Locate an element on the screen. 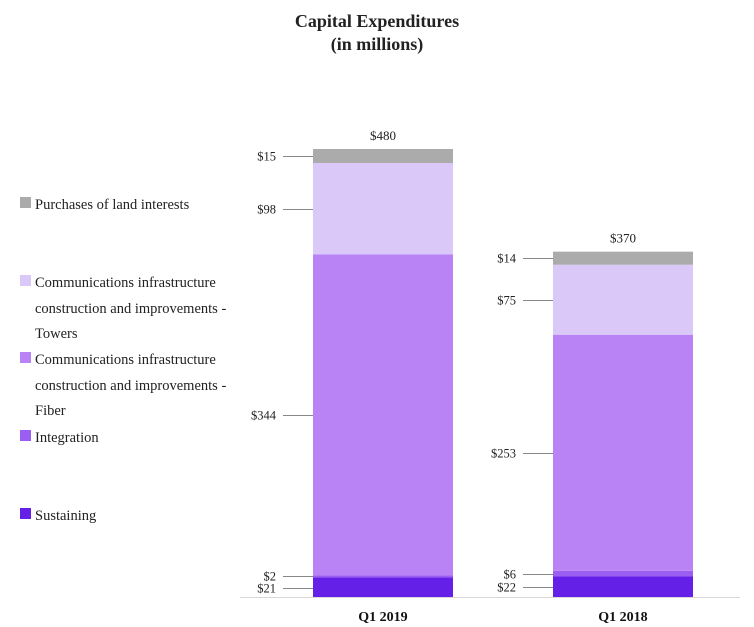  data-label: $344 is located at coordinates (264, 416).